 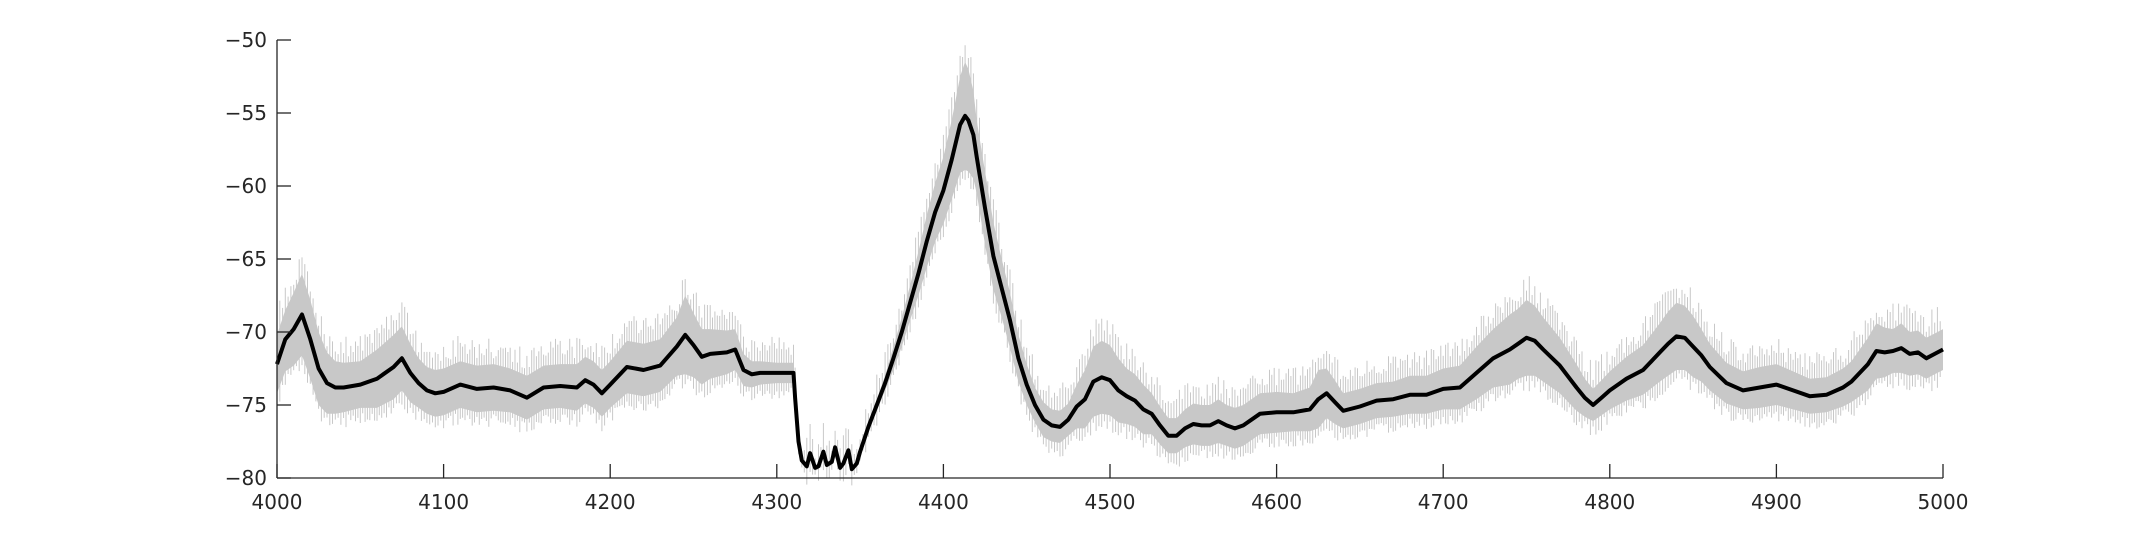 I want to click on x-tick-label: 4200, so click(x=610, y=502).